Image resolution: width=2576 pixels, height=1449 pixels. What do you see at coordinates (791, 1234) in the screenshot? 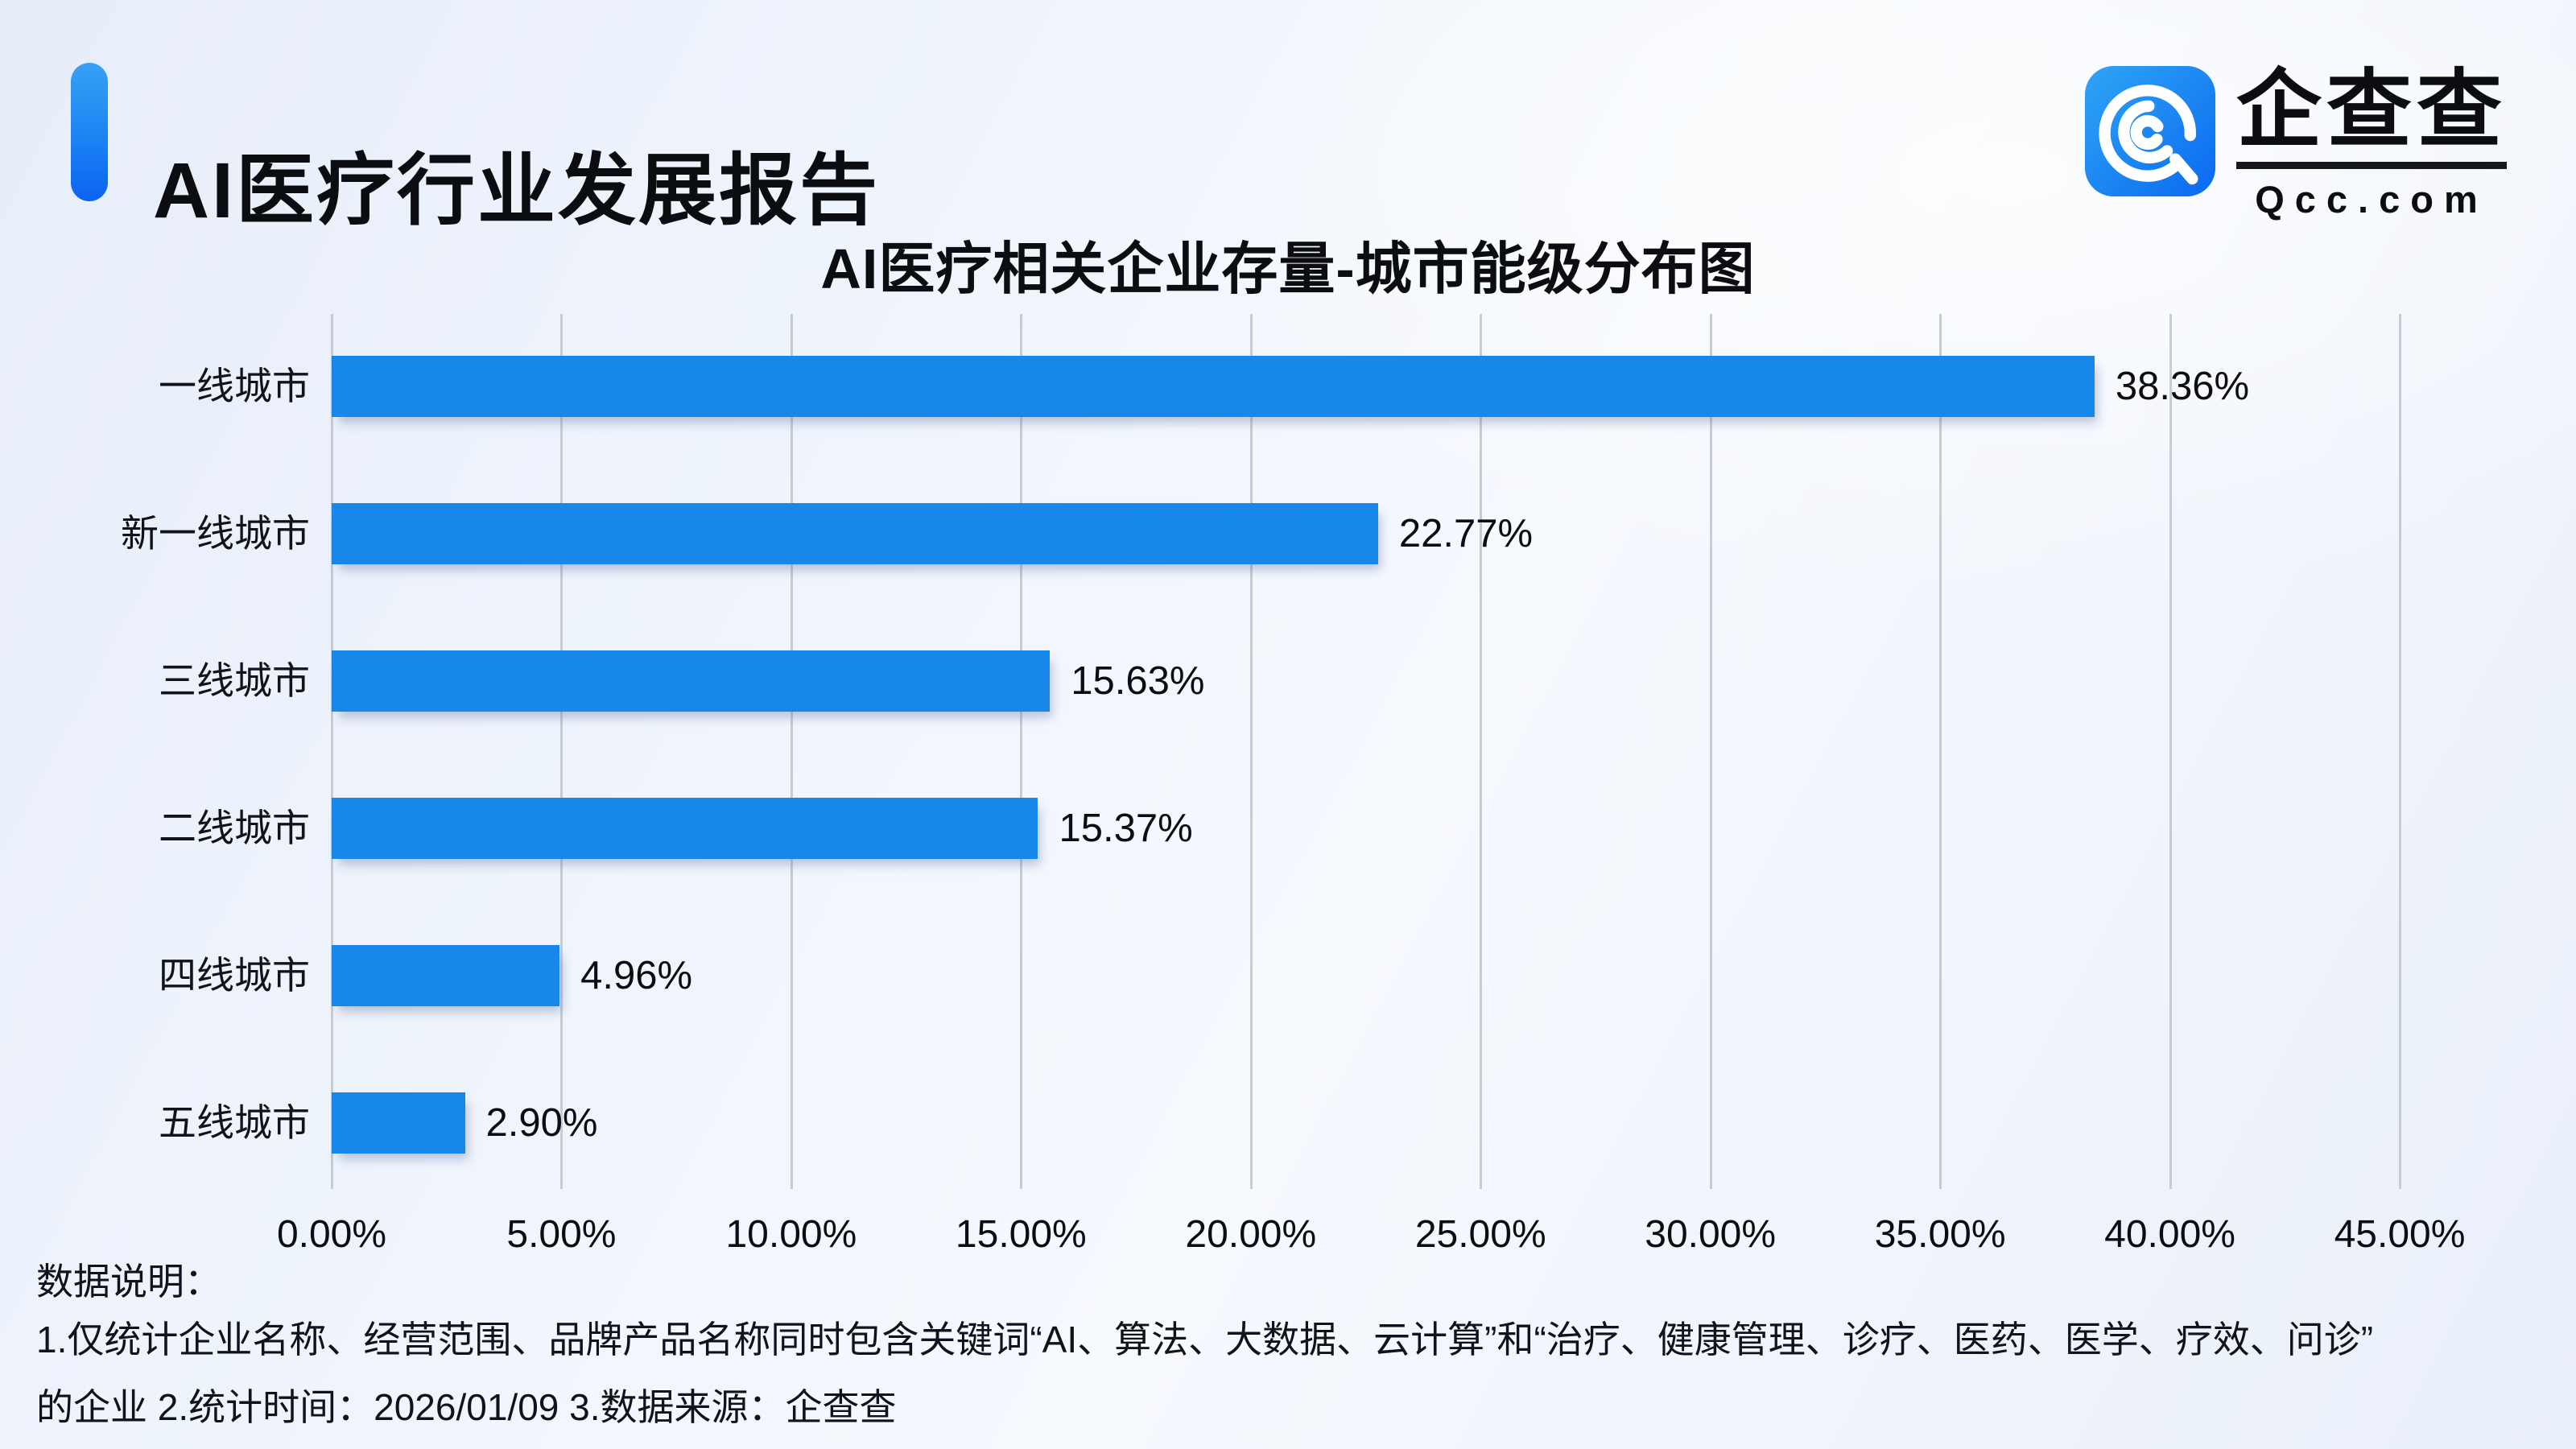
I see `x-tick-label: 10.00%` at bounding box center [791, 1234].